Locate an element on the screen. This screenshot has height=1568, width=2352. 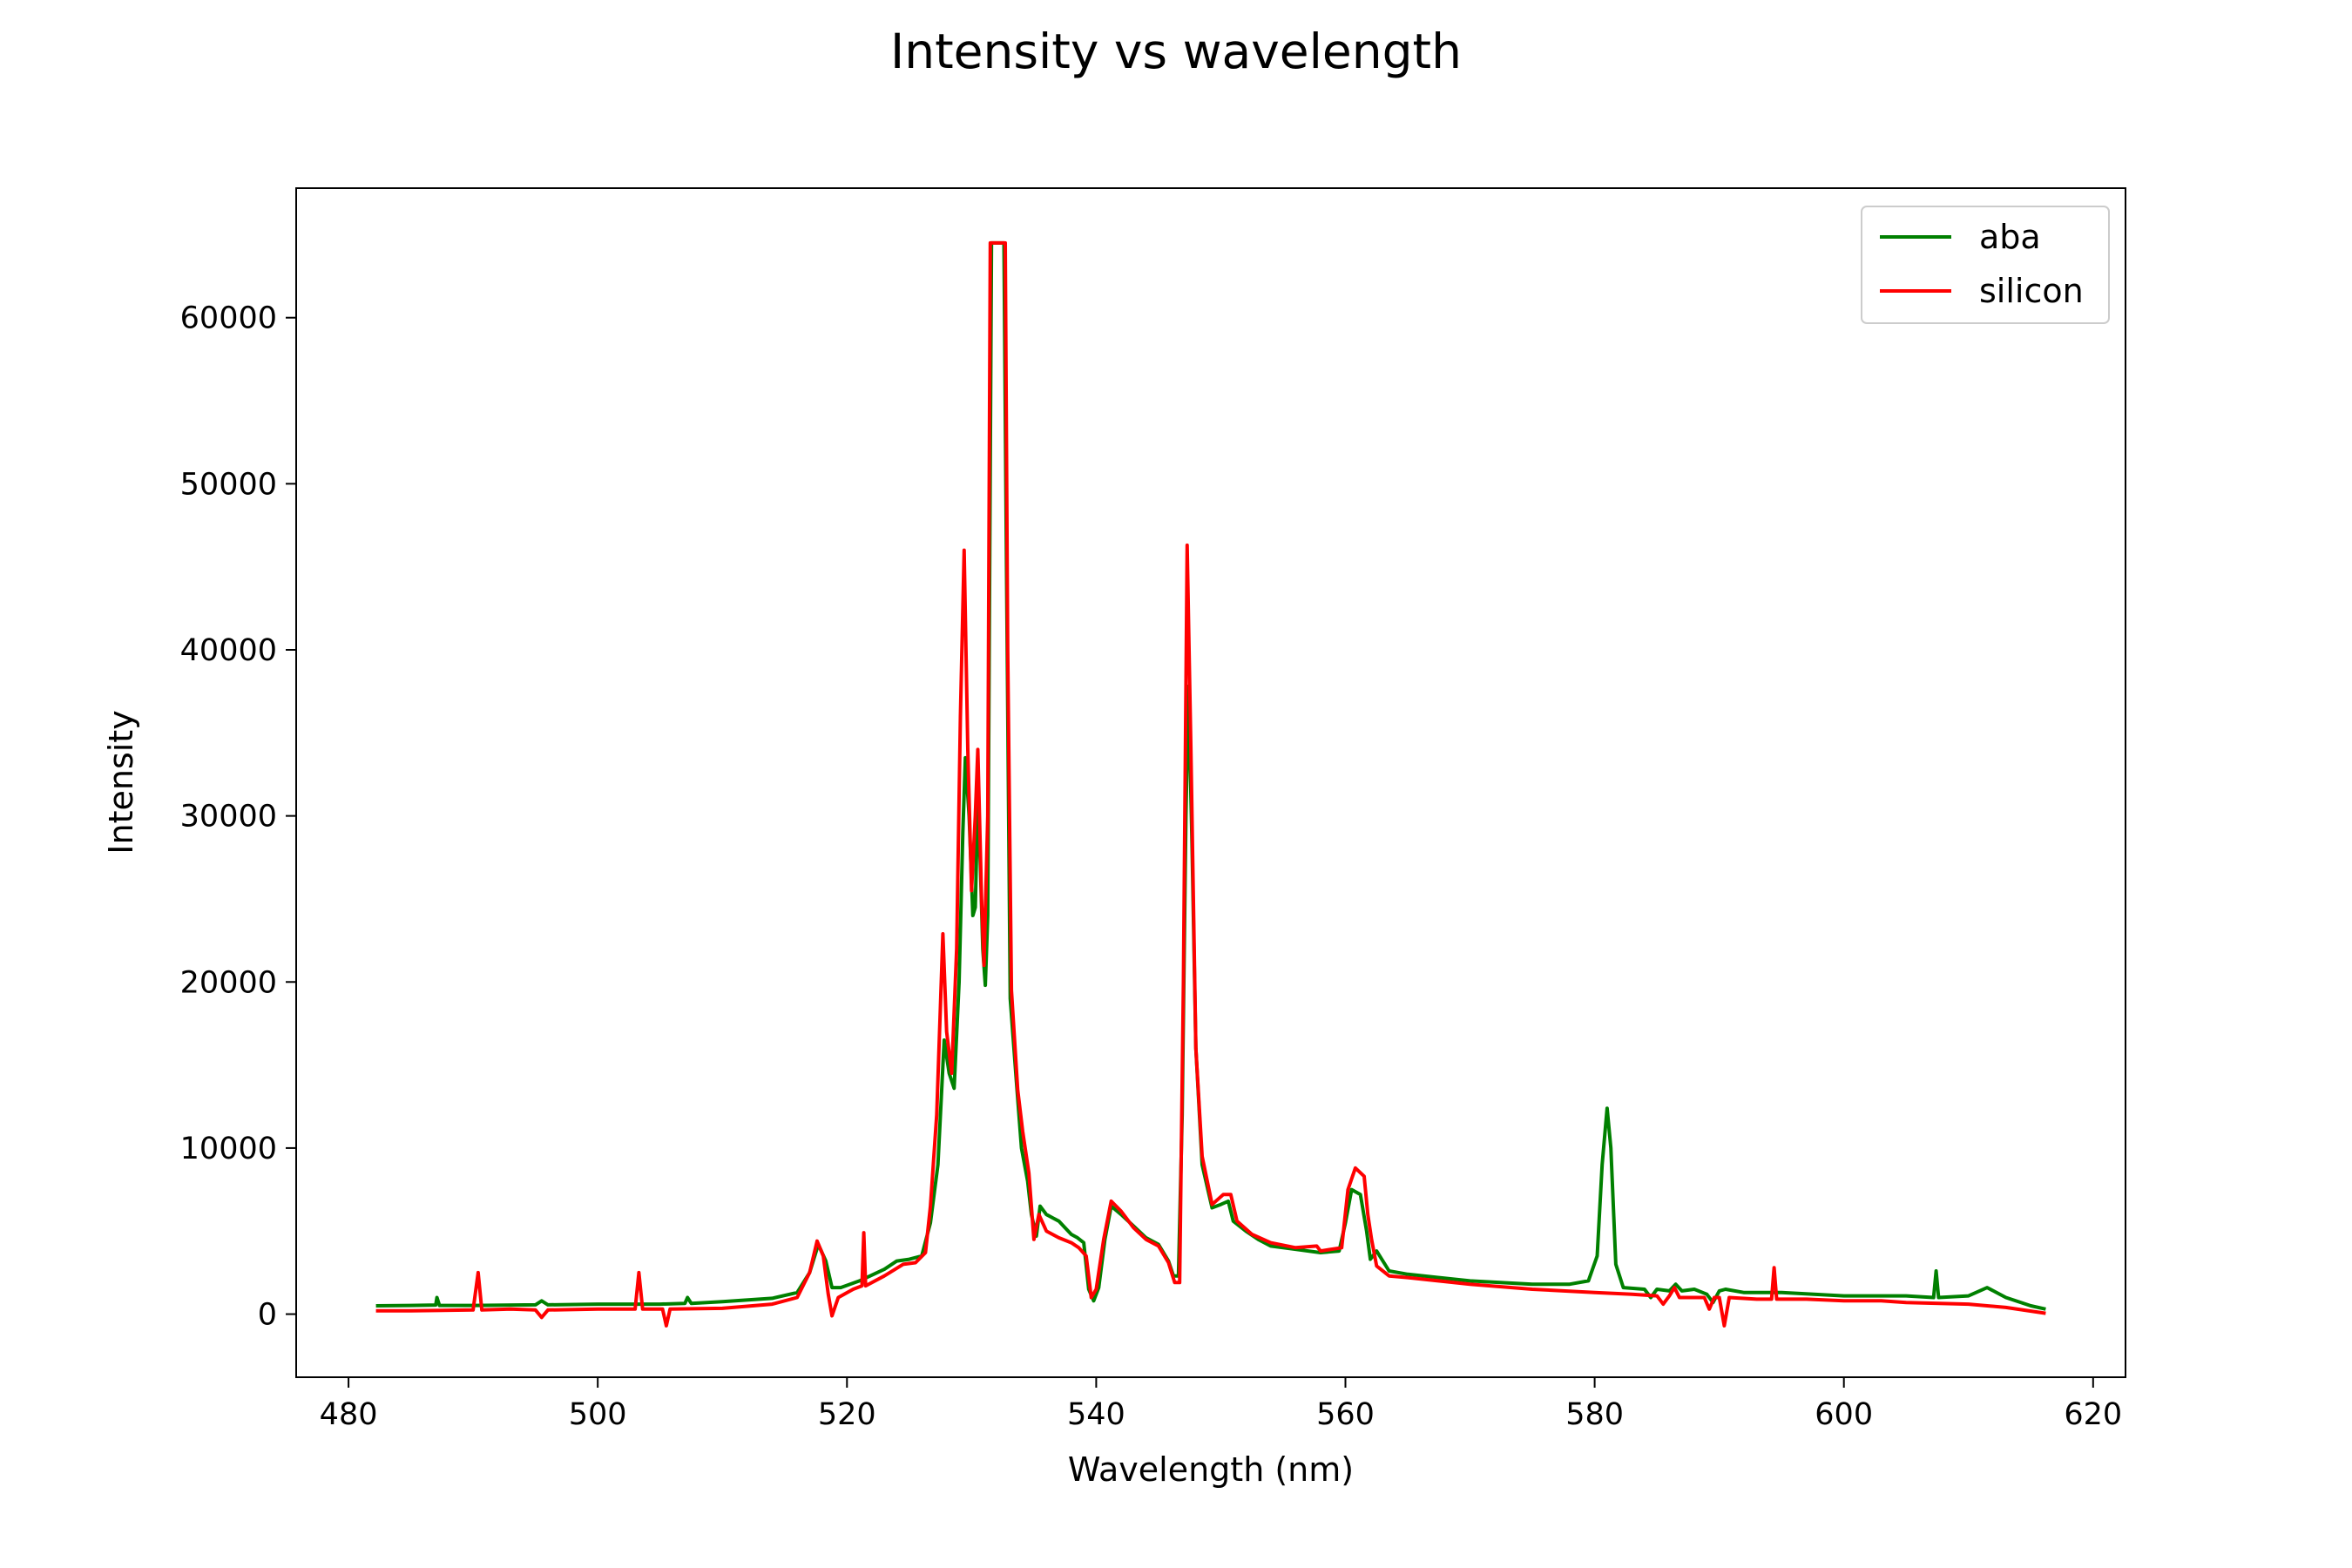
legend-label-silicon: silicon is located at coordinates (2032, 291).